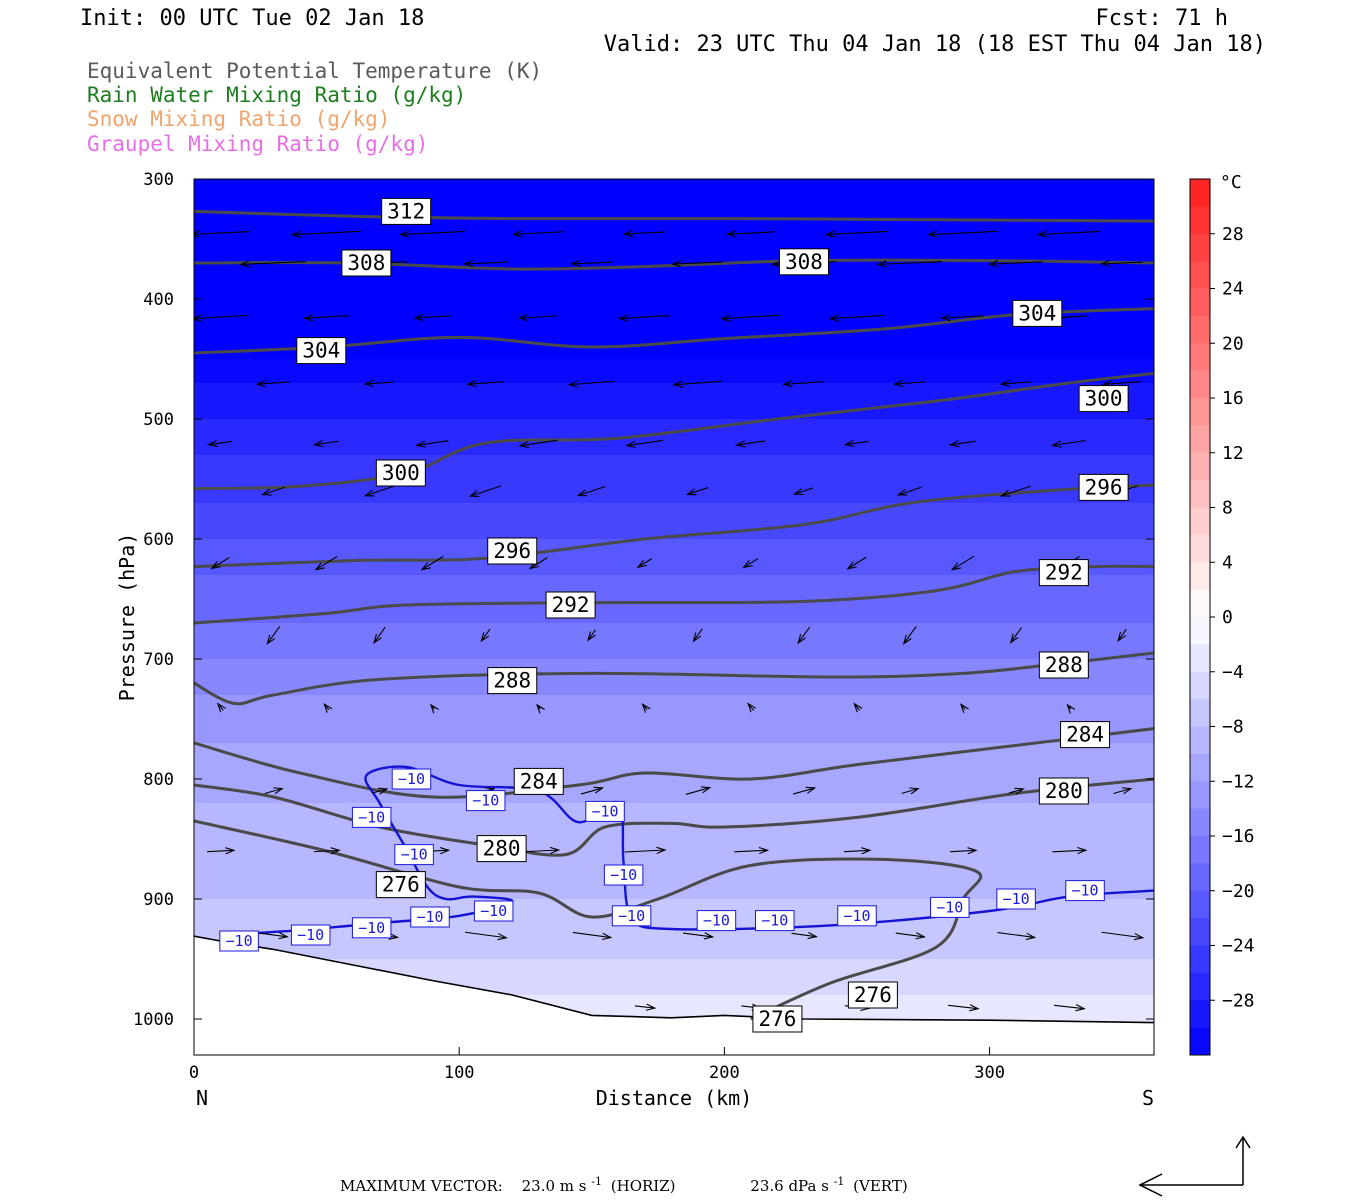 The height and width of the screenshot is (1200, 1350). I want to click on theta-e-label-308-box, so click(366, 263).